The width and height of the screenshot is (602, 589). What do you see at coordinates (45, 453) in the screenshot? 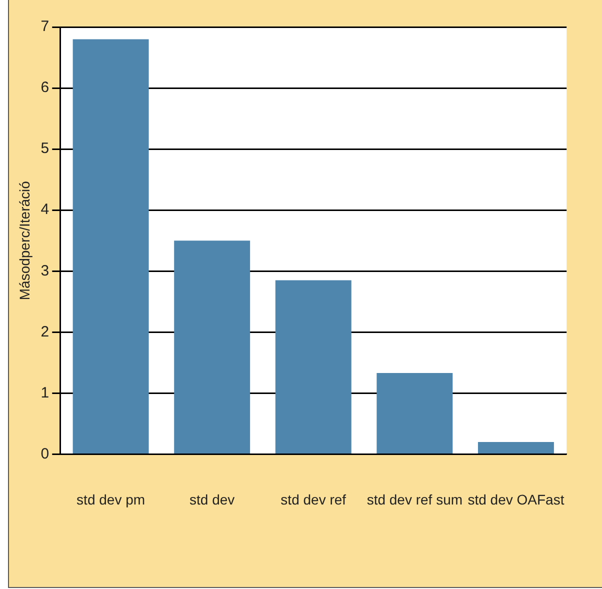
I see `y-tick-label: 0` at bounding box center [45, 453].